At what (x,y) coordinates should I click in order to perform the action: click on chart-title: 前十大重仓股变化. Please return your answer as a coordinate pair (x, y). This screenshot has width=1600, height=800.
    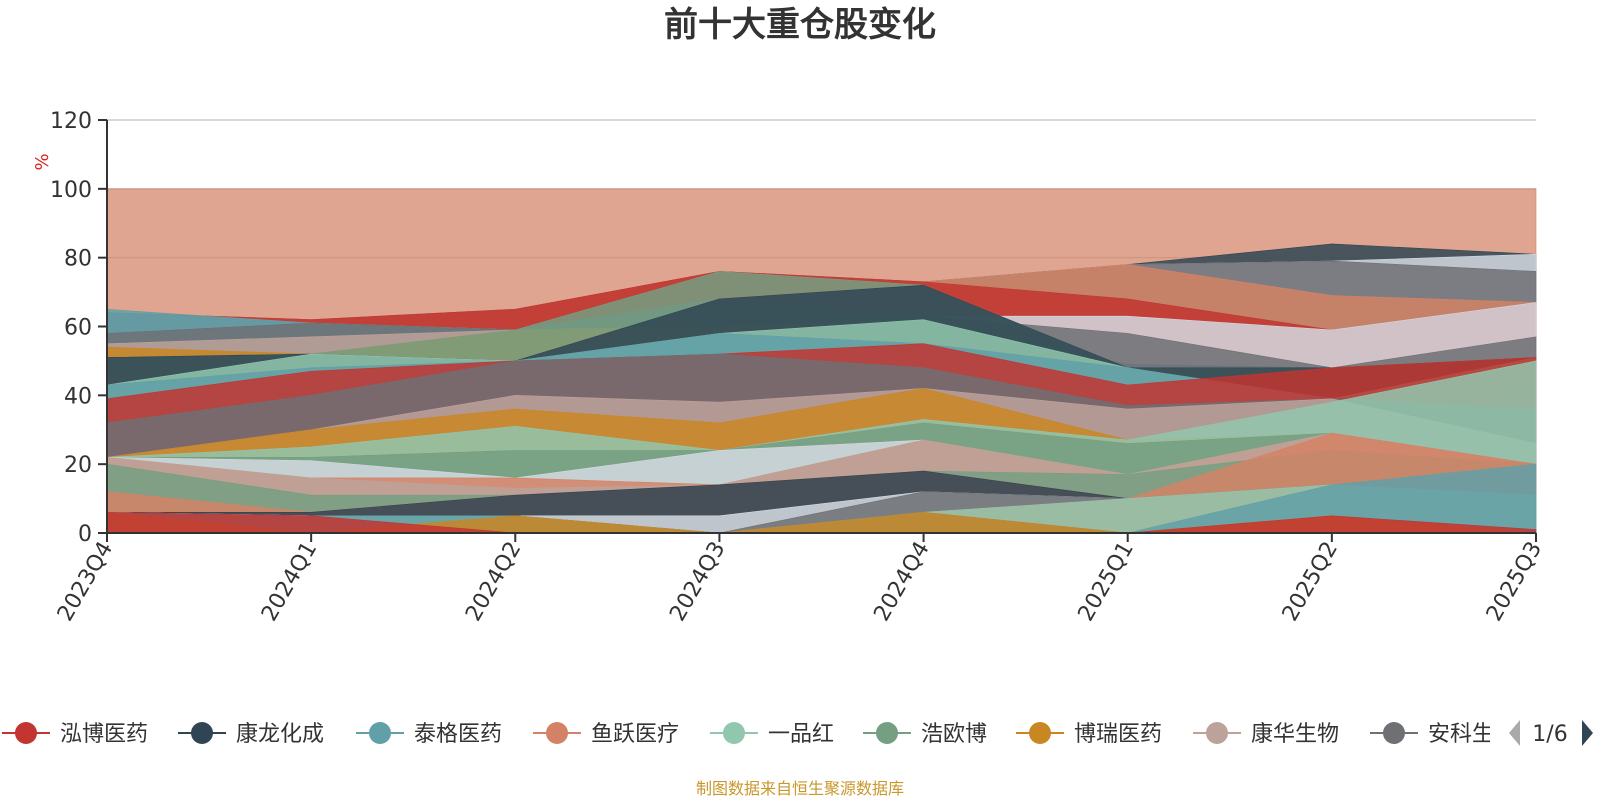
    Looking at the image, I should click on (800, 25).